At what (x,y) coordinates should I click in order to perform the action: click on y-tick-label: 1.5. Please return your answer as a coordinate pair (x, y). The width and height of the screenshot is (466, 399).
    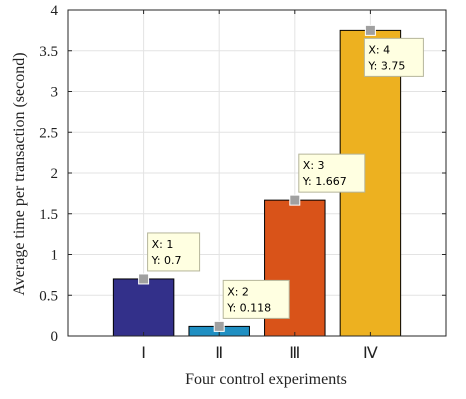
    Looking at the image, I should click on (48, 215).